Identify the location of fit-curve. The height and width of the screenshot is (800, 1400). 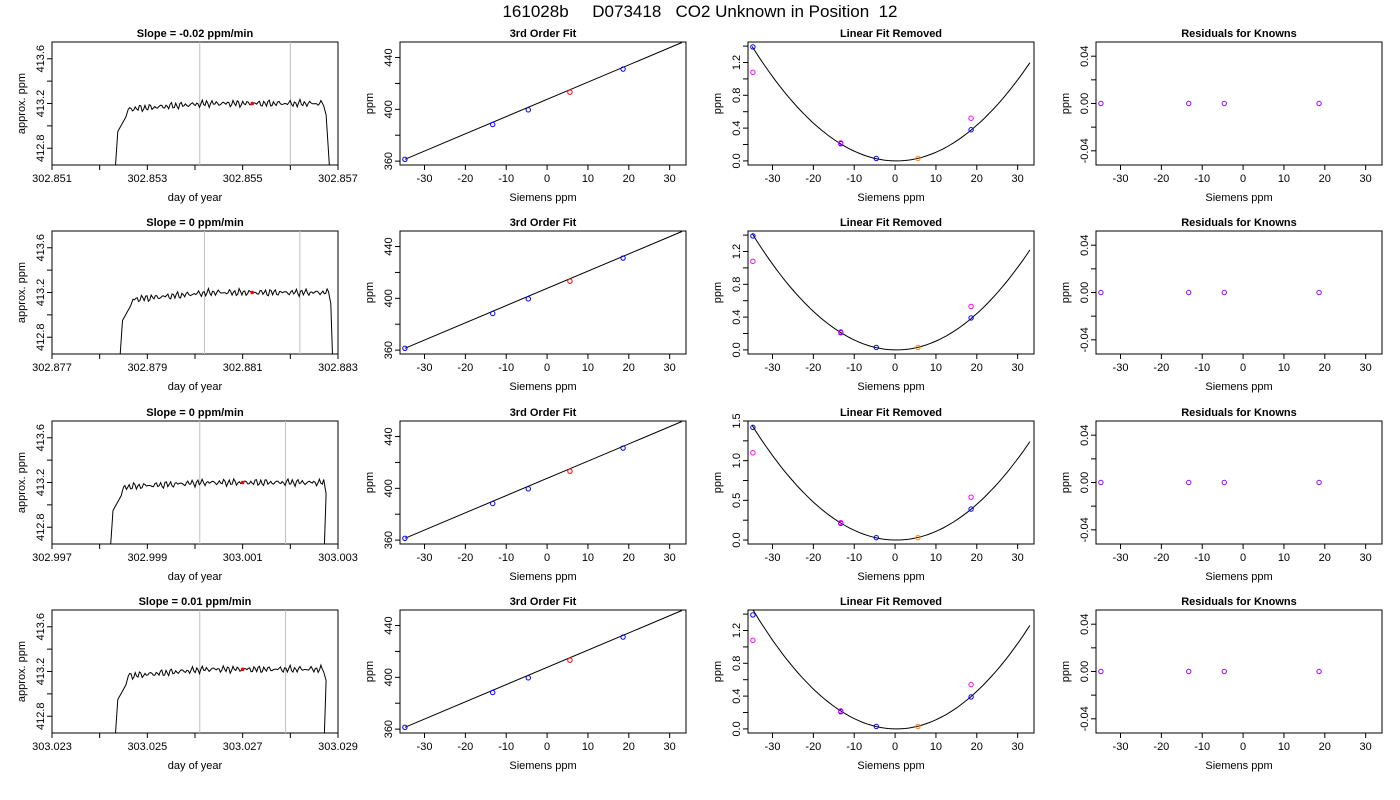
(891, 104).